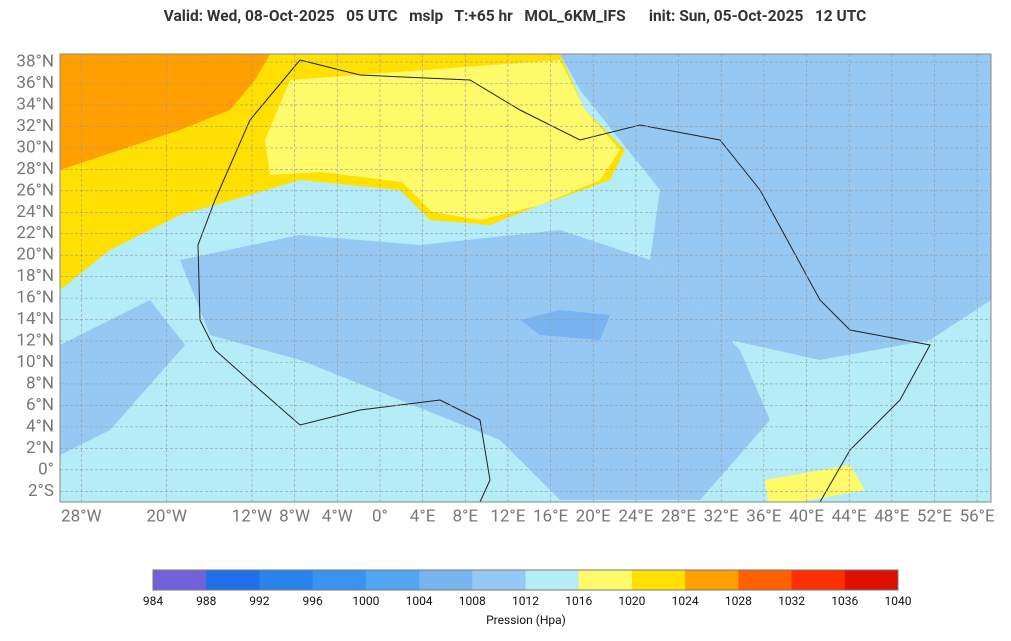 This screenshot has height=641, width=1011. What do you see at coordinates (977, 516) in the screenshot?
I see `lon-label: 56°E` at bounding box center [977, 516].